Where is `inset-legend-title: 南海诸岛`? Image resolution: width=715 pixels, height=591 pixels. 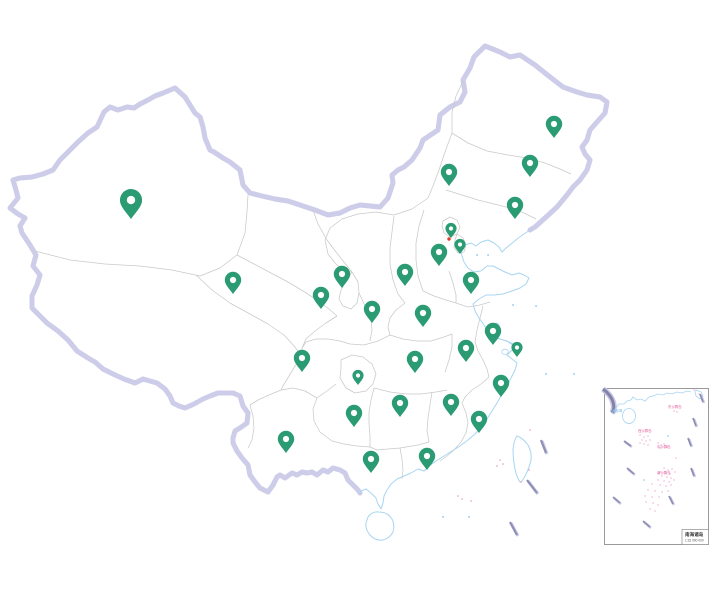
inset-legend-title: 南海诸岛 is located at coordinates (694, 534).